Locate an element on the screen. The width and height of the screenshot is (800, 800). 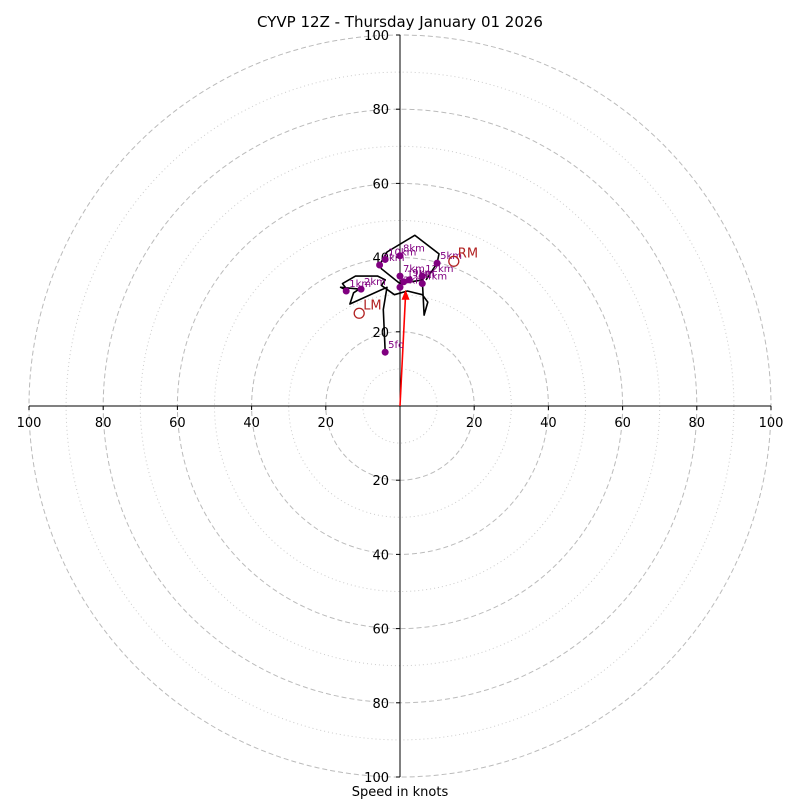
height-label: 2km is located at coordinates (375, 282).